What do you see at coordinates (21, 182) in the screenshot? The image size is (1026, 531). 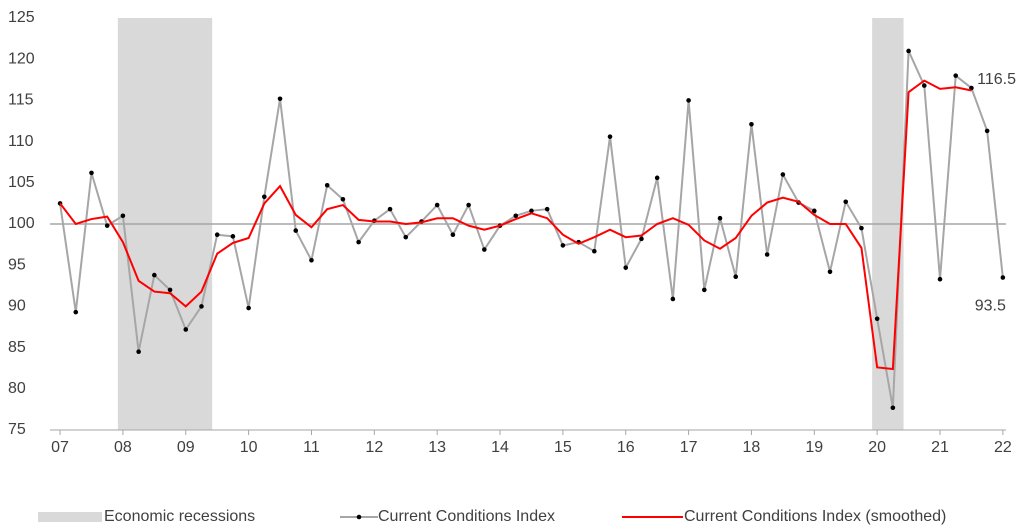 I see `y-tick-label: 105` at bounding box center [21, 182].